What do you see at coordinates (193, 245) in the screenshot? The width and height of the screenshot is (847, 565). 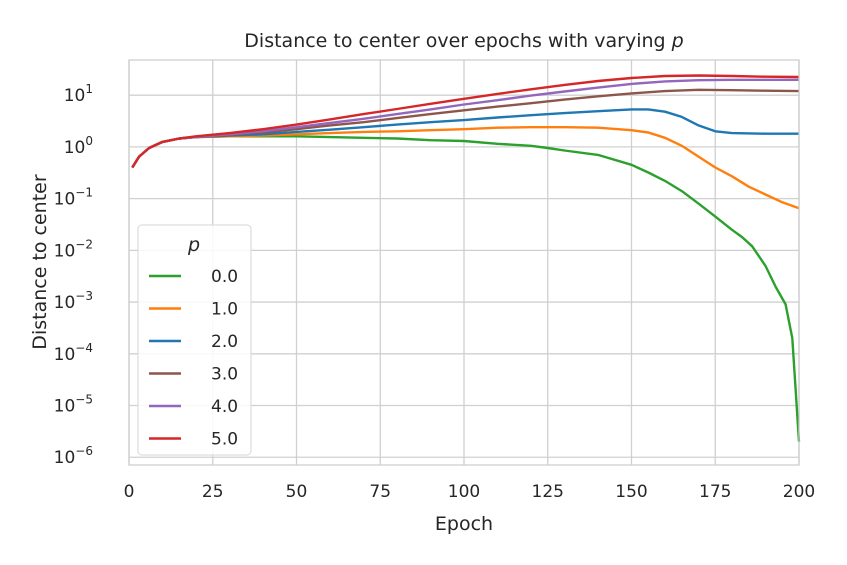 I see `legend-title: p` at bounding box center [193, 245].